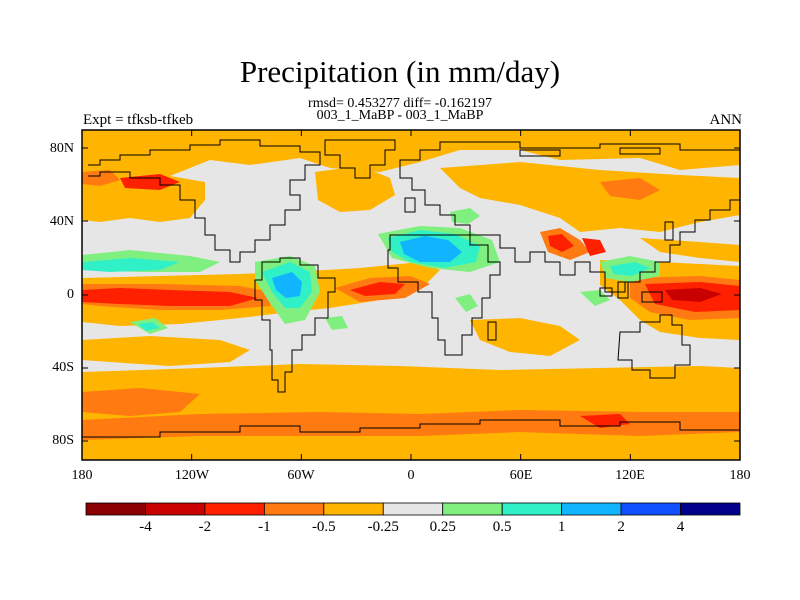 This screenshot has width=800, height=600. What do you see at coordinates (355, 189) in the screenshot?
I see `north-atlantic-orange` at bounding box center [355, 189].